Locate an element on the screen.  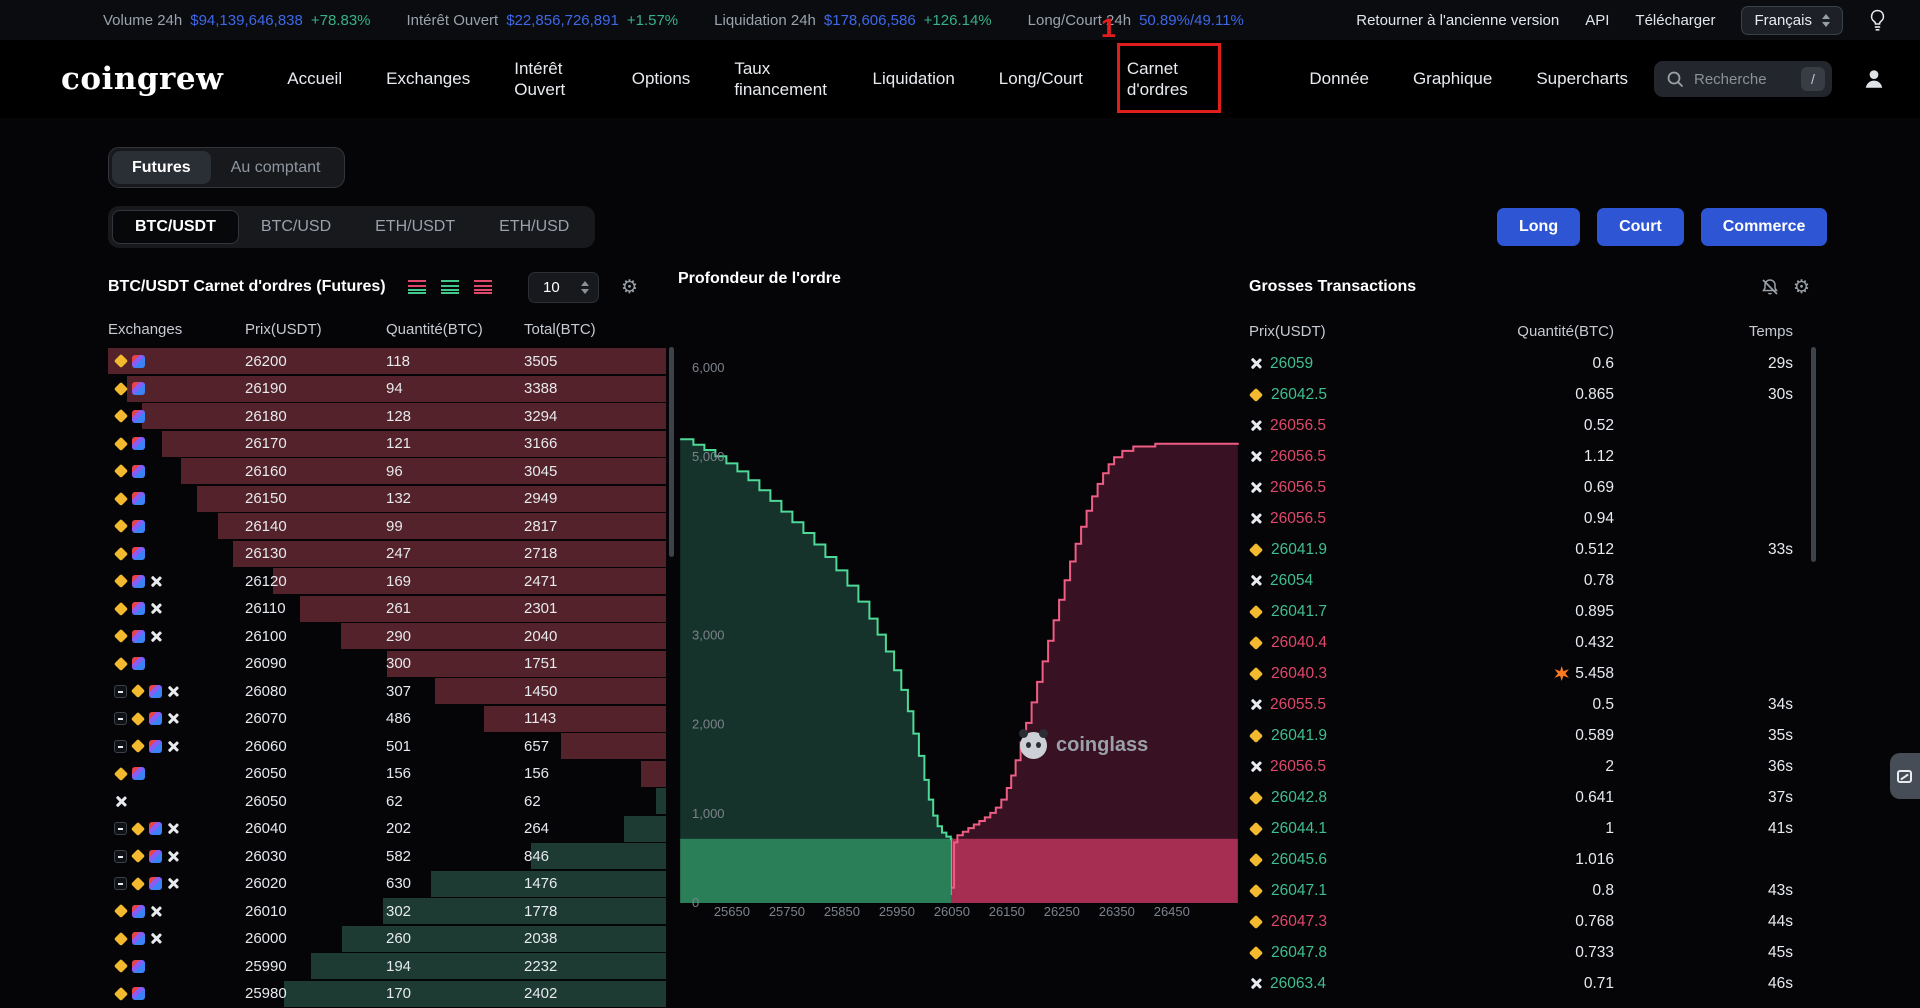
binance-exchange-icon is located at coordinates (1256, 394).